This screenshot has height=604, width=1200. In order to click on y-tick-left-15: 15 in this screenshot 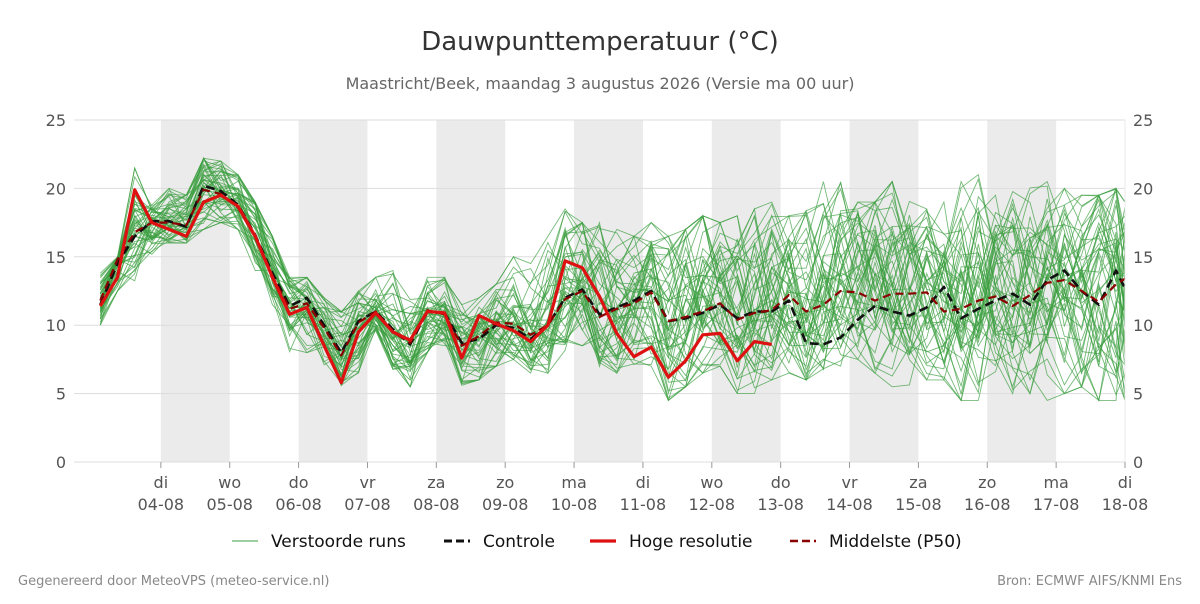, I will do `click(56, 257)`.